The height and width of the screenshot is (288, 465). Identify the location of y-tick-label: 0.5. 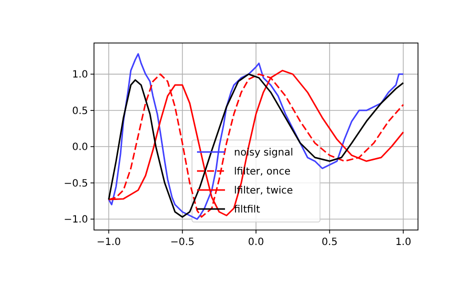
(80, 111).